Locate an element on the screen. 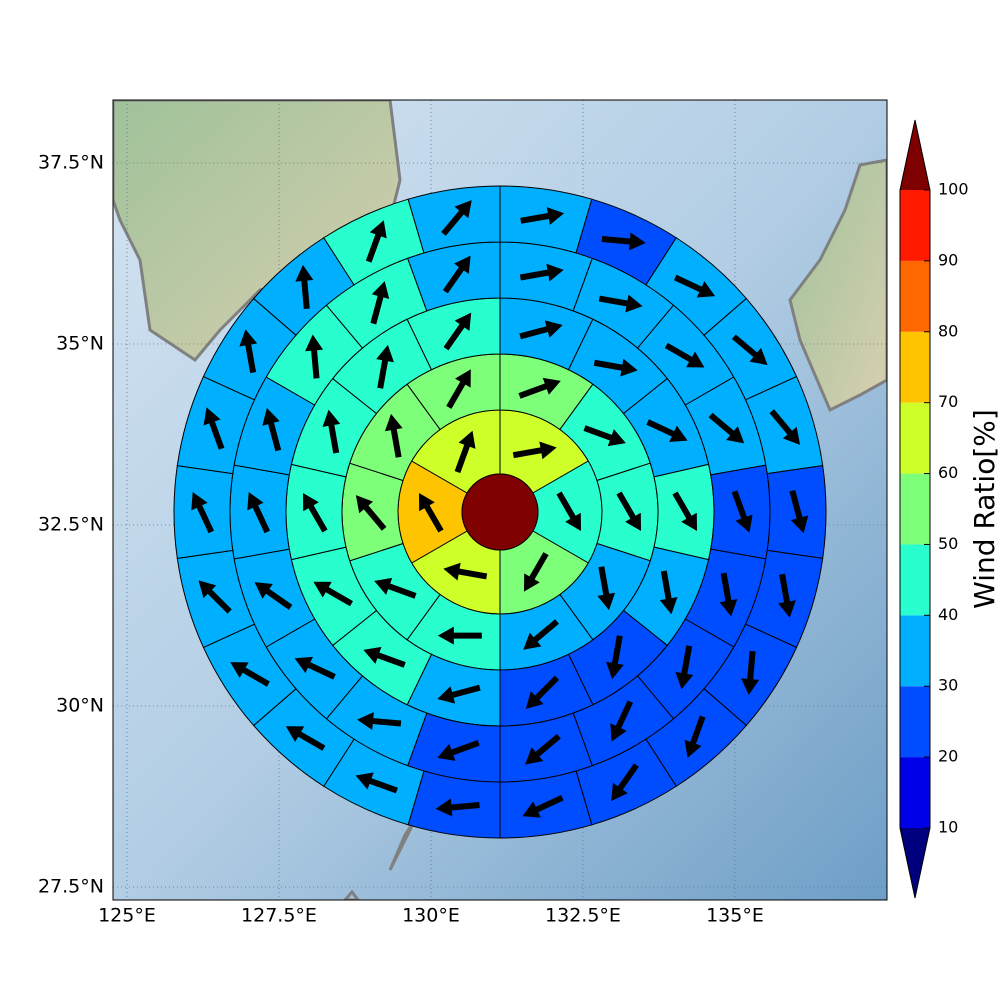 The height and width of the screenshot is (1000, 1000). center-disk is located at coordinates (500, 512).